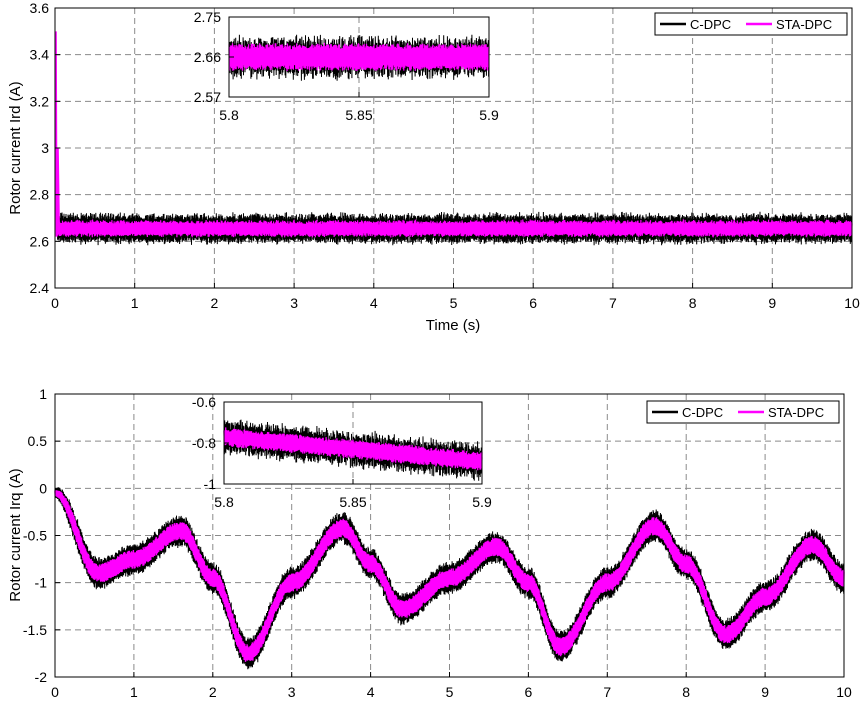 The width and height of the screenshot is (865, 701). Describe the element at coordinates (57, 134) in the screenshot. I see `initial-spike-sta-dpc` at that location.